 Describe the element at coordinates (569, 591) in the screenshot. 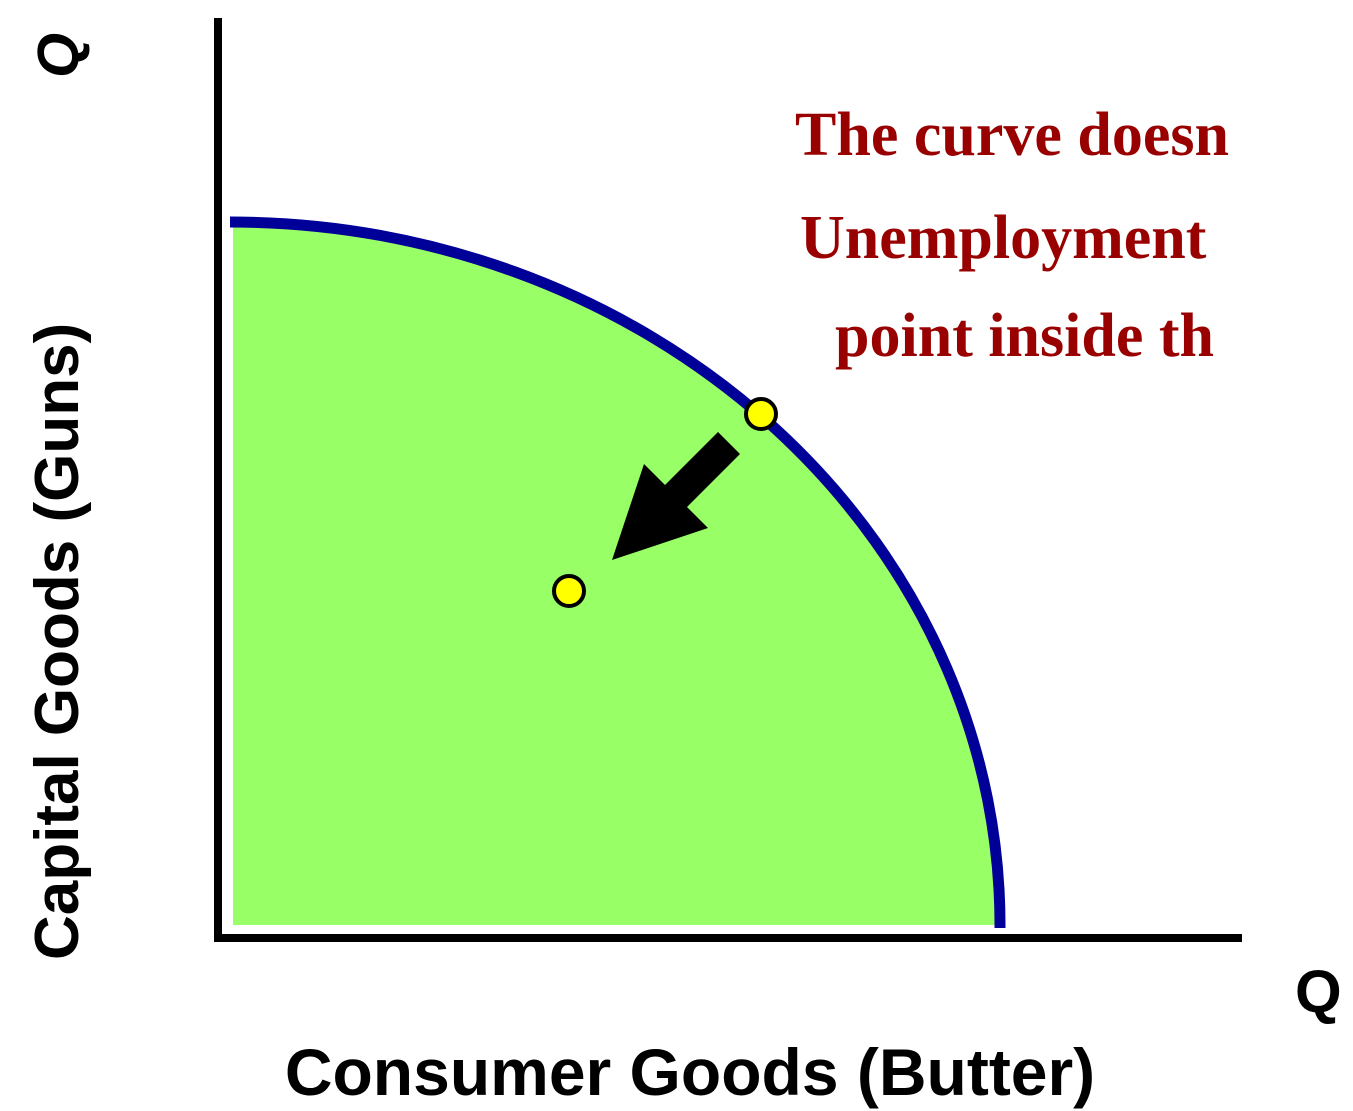

I see `point-inside` at that location.